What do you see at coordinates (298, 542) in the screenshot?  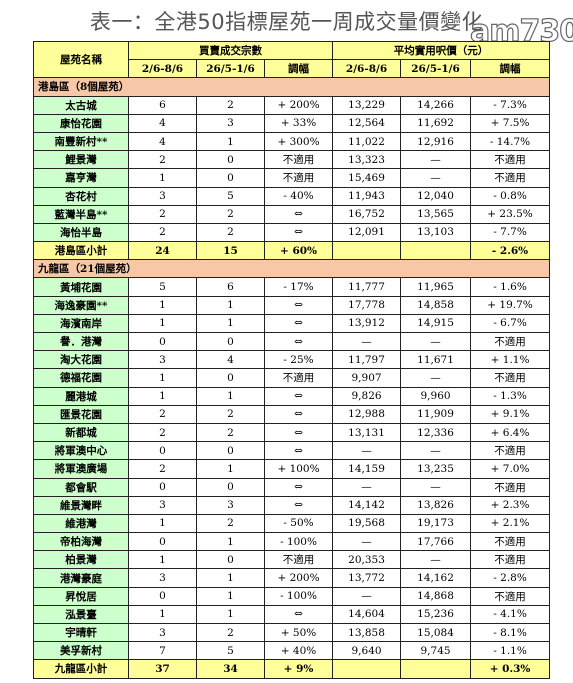 I see `table-cell: - 100%` at bounding box center [298, 542].